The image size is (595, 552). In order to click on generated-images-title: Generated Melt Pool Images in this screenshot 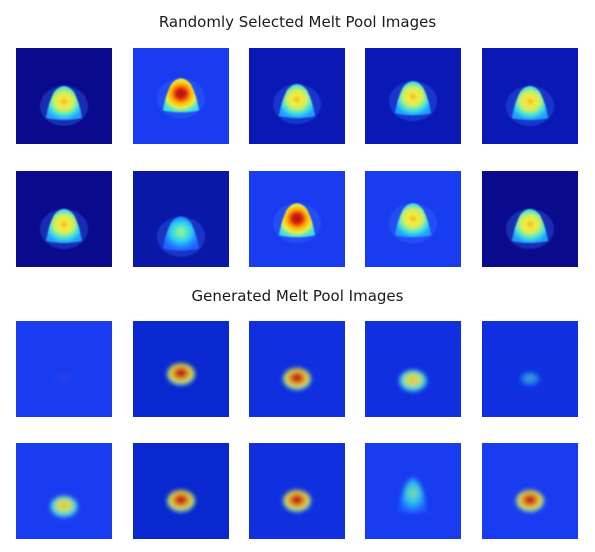, I will do `click(297, 296)`.